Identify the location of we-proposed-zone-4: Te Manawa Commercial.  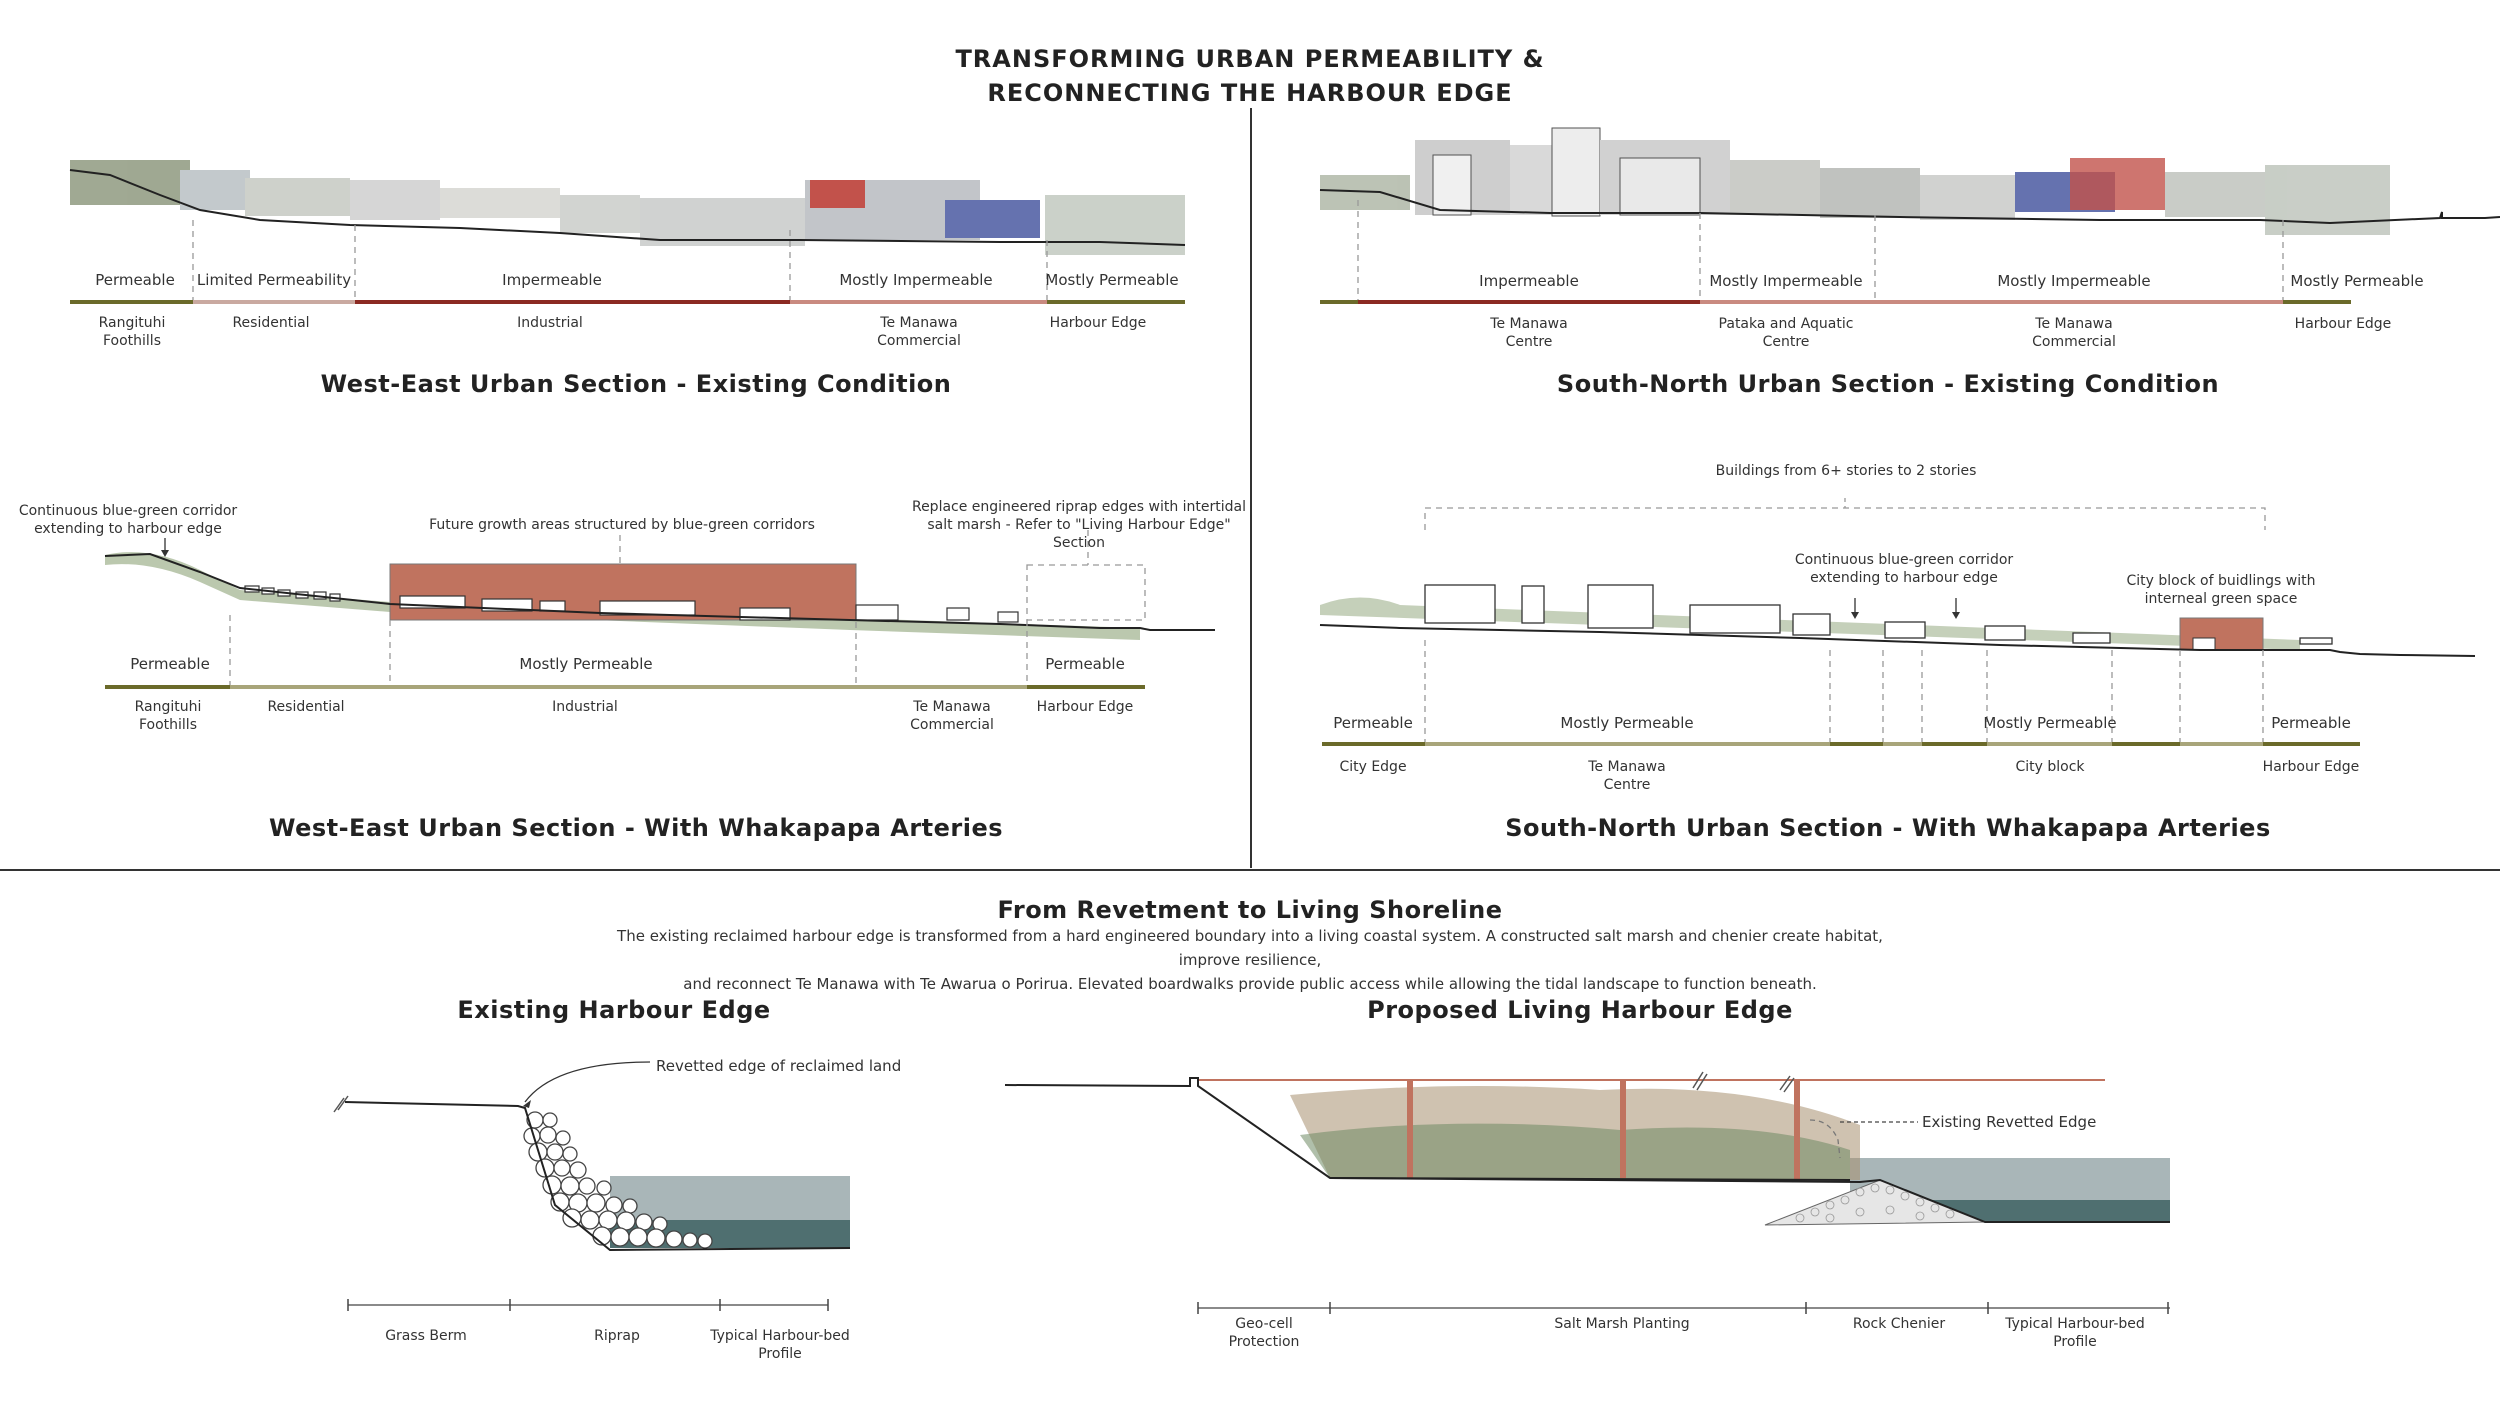
(952, 716).